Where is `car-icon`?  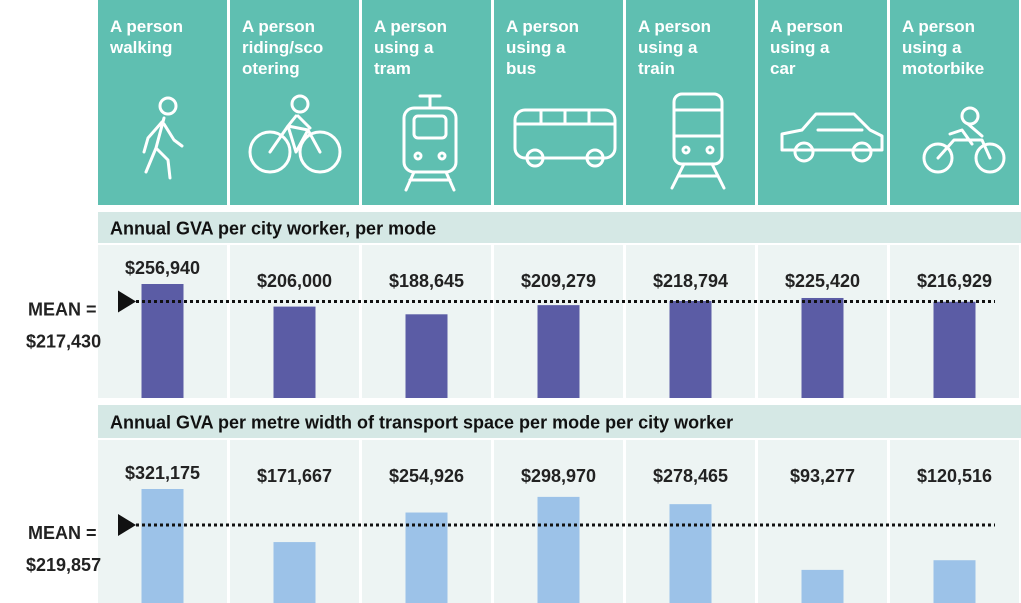 car-icon is located at coordinates (832, 137).